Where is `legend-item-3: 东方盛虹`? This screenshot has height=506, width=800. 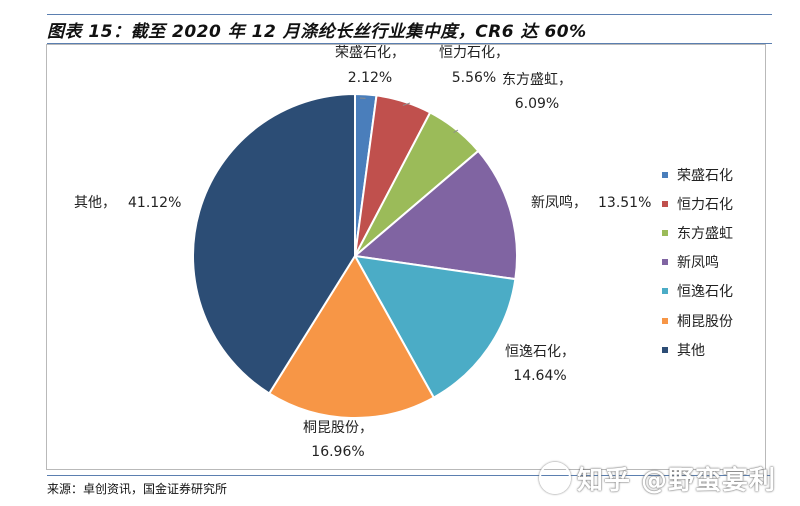
legend-item-3: 东方盛虹 is located at coordinates (717, 232).